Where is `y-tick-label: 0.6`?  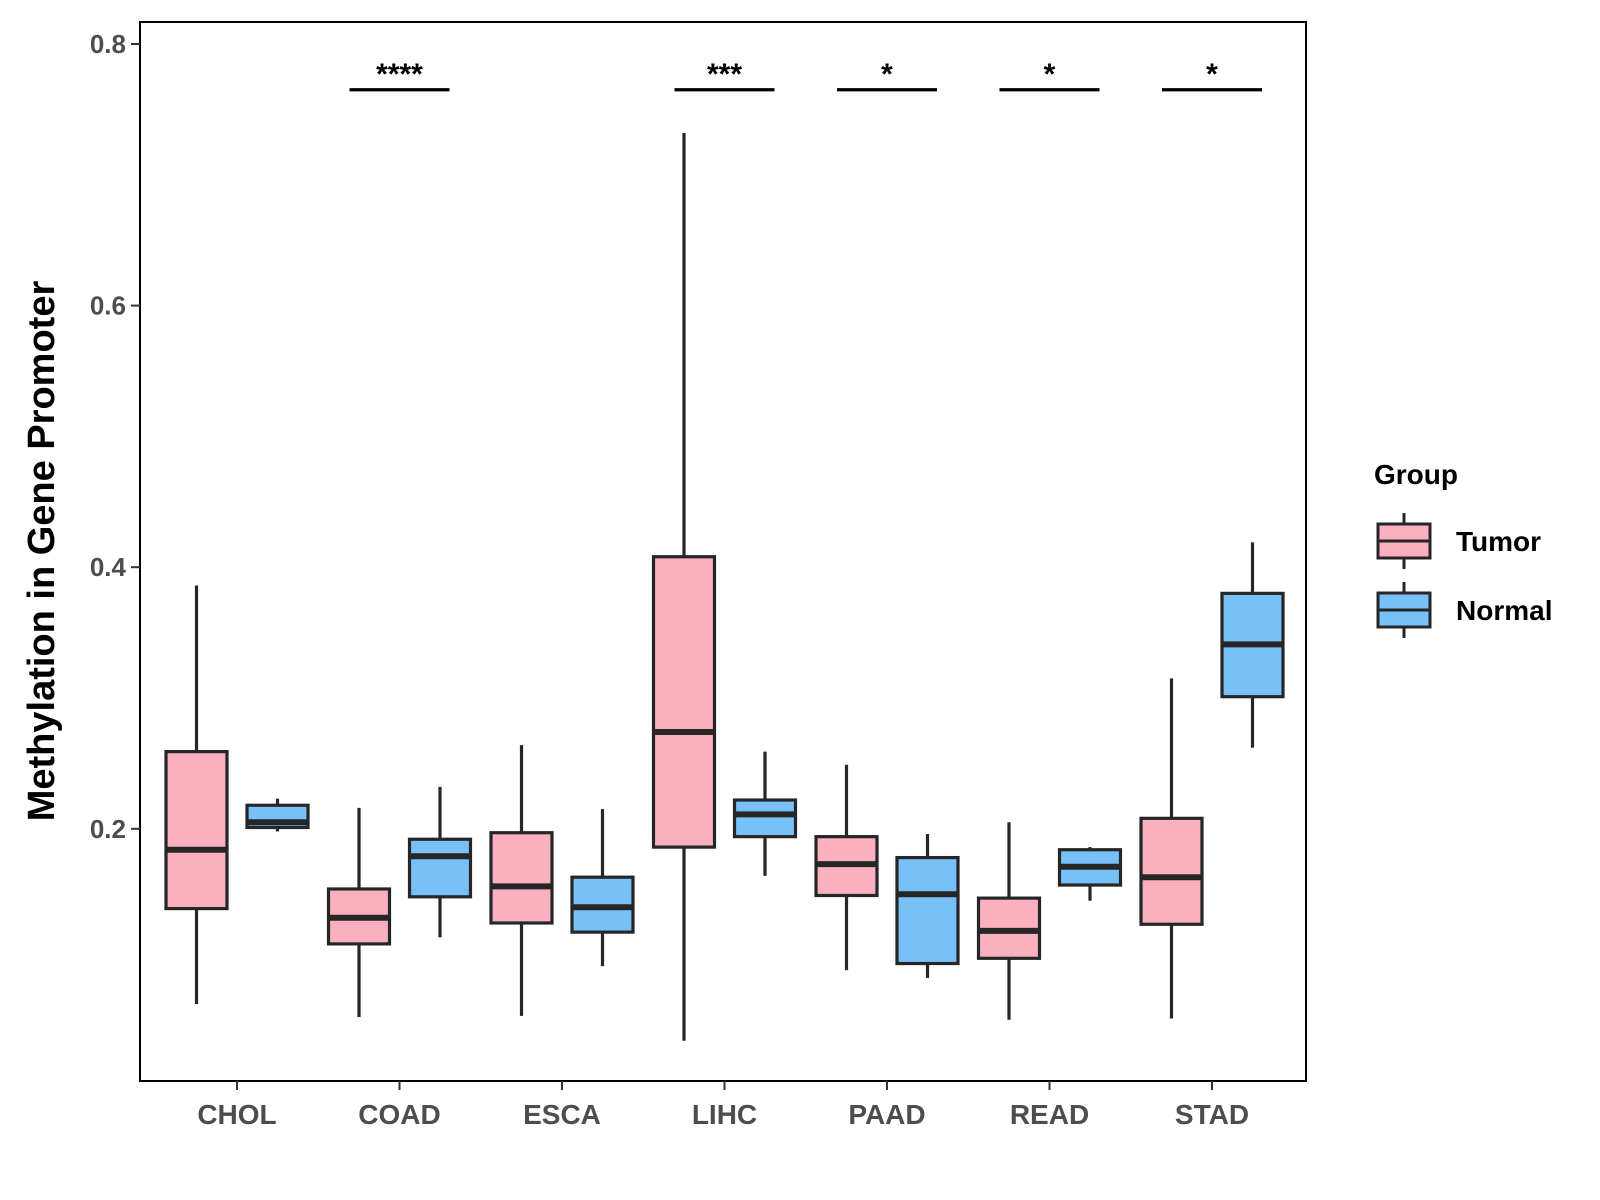
y-tick-label: 0.6 is located at coordinates (108, 306).